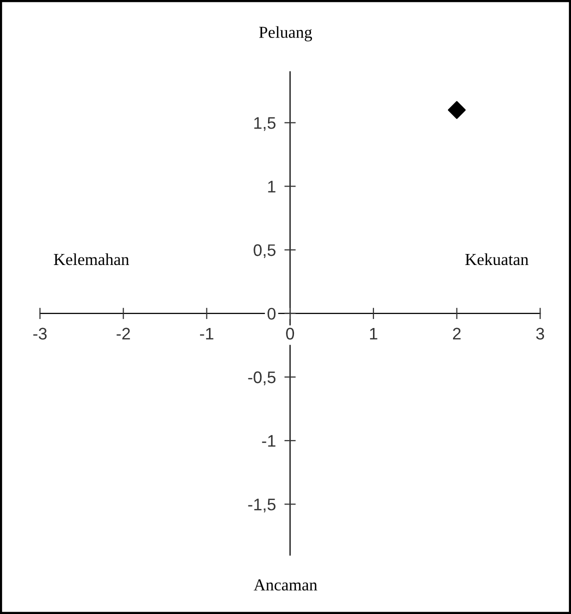 The height and width of the screenshot is (614, 571). Describe the element at coordinates (457, 334) in the screenshot. I see `x-tick-label: 2` at that location.